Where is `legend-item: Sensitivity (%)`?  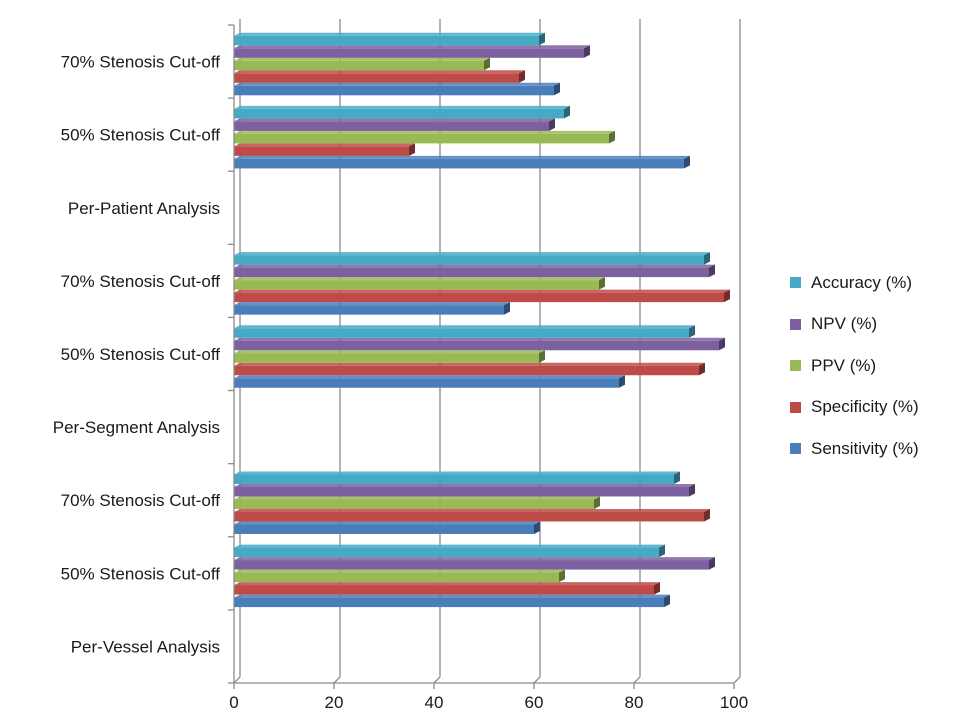
legend-item: Sensitivity (%) is located at coordinates (854, 449).